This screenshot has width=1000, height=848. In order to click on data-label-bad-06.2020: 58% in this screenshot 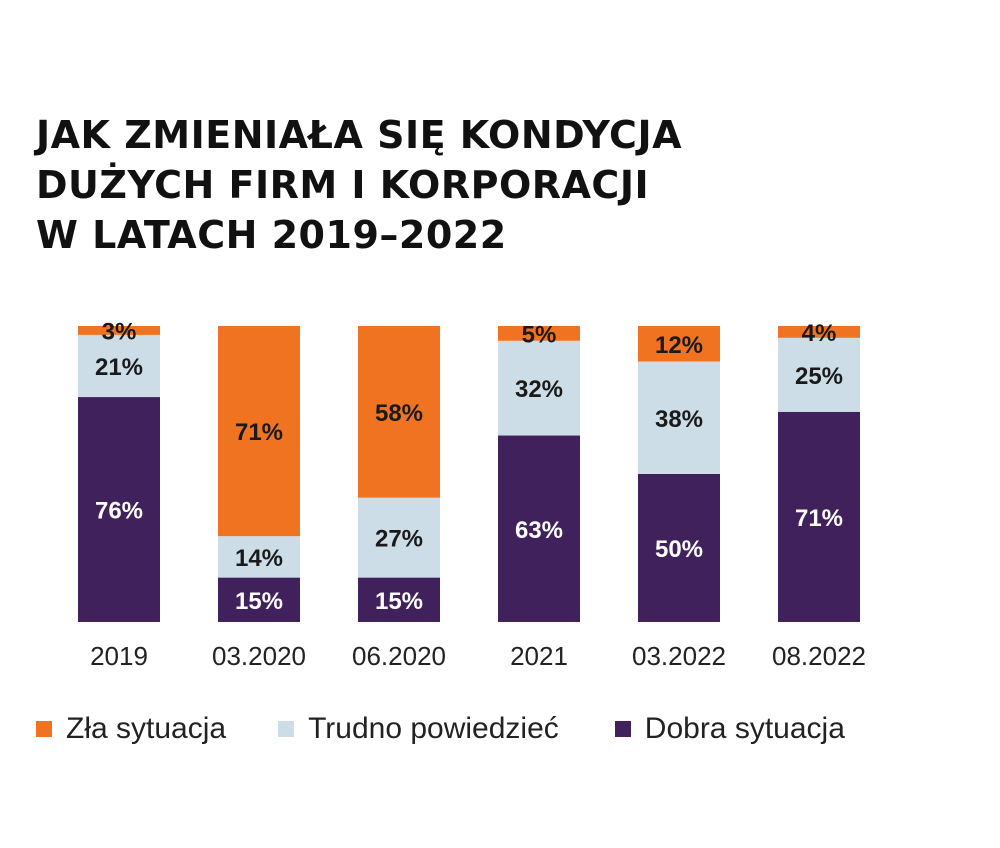, I will do `click(399, 413)`.